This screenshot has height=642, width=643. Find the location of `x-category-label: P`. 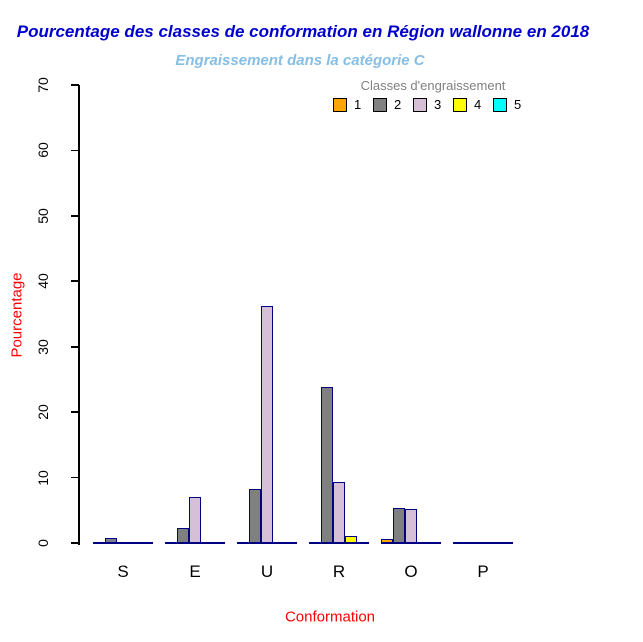

x-category-label: P is located at coordinates (483, 571).